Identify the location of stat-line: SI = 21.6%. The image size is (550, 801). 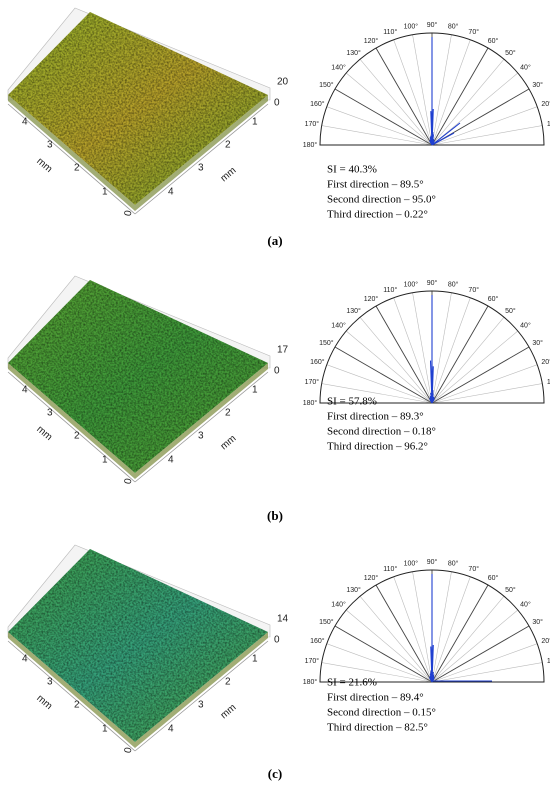
(352, 683).